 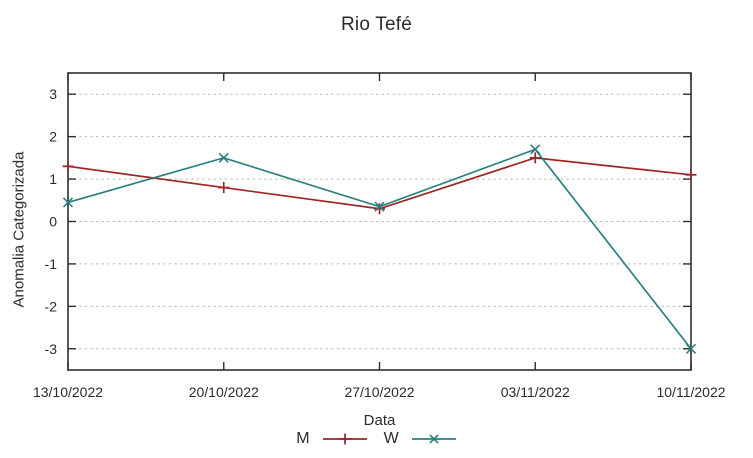 I want to click on y-tick-label: 2, so click(x=53, y=137).